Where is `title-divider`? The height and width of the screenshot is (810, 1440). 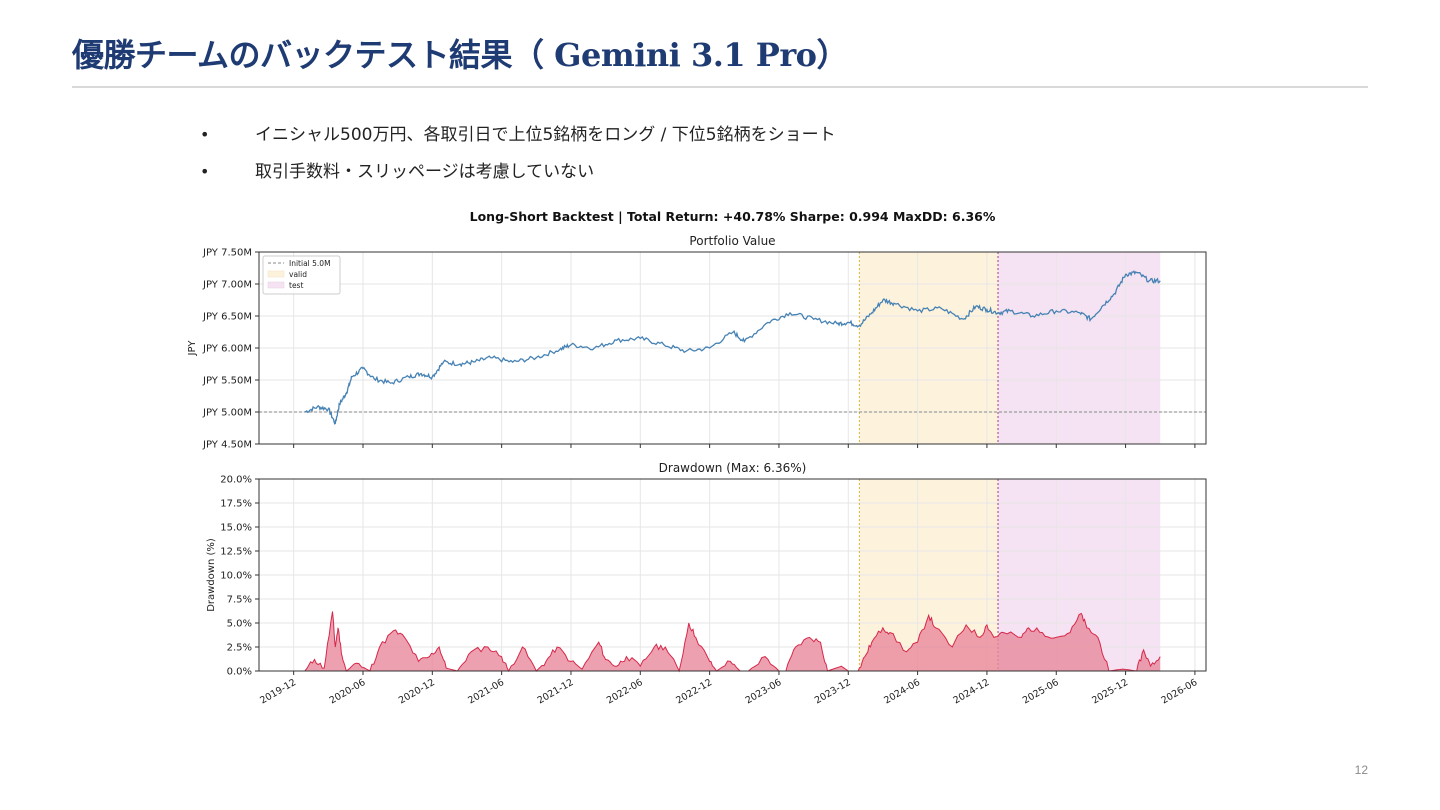 title-divider is located at coordinates (720, 87).